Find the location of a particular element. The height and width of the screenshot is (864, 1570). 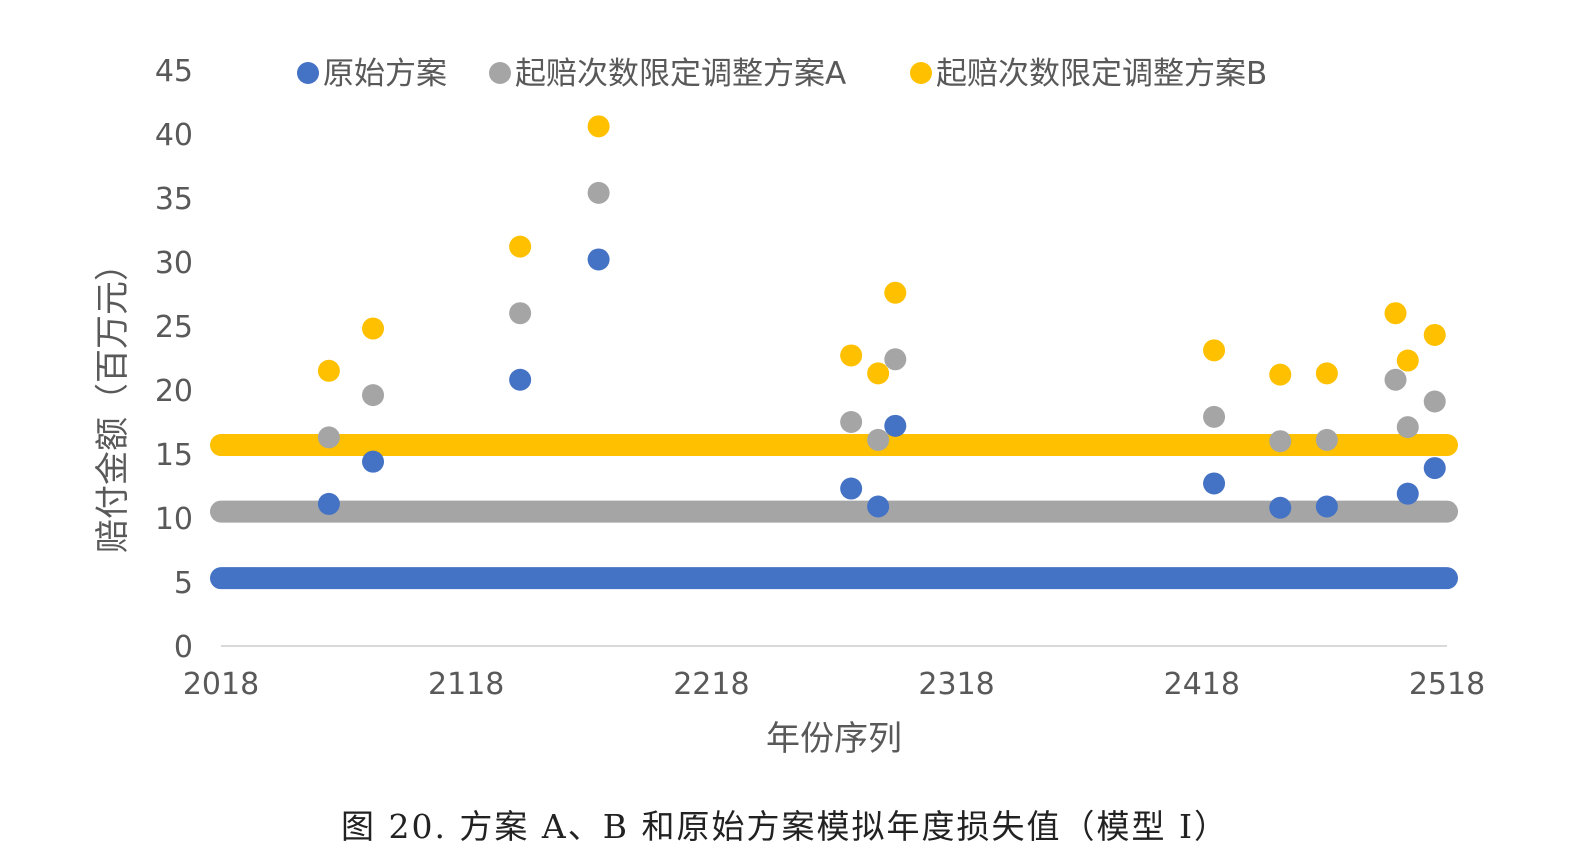

x-axis-title: 年份序列 is located at coordinates (834, 739).